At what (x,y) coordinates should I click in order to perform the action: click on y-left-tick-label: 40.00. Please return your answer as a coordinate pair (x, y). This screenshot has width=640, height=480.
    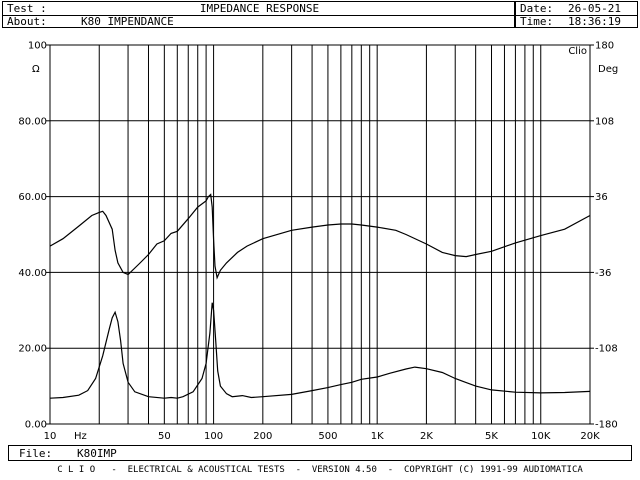
    Looking at the image, I should click on (32, 273).